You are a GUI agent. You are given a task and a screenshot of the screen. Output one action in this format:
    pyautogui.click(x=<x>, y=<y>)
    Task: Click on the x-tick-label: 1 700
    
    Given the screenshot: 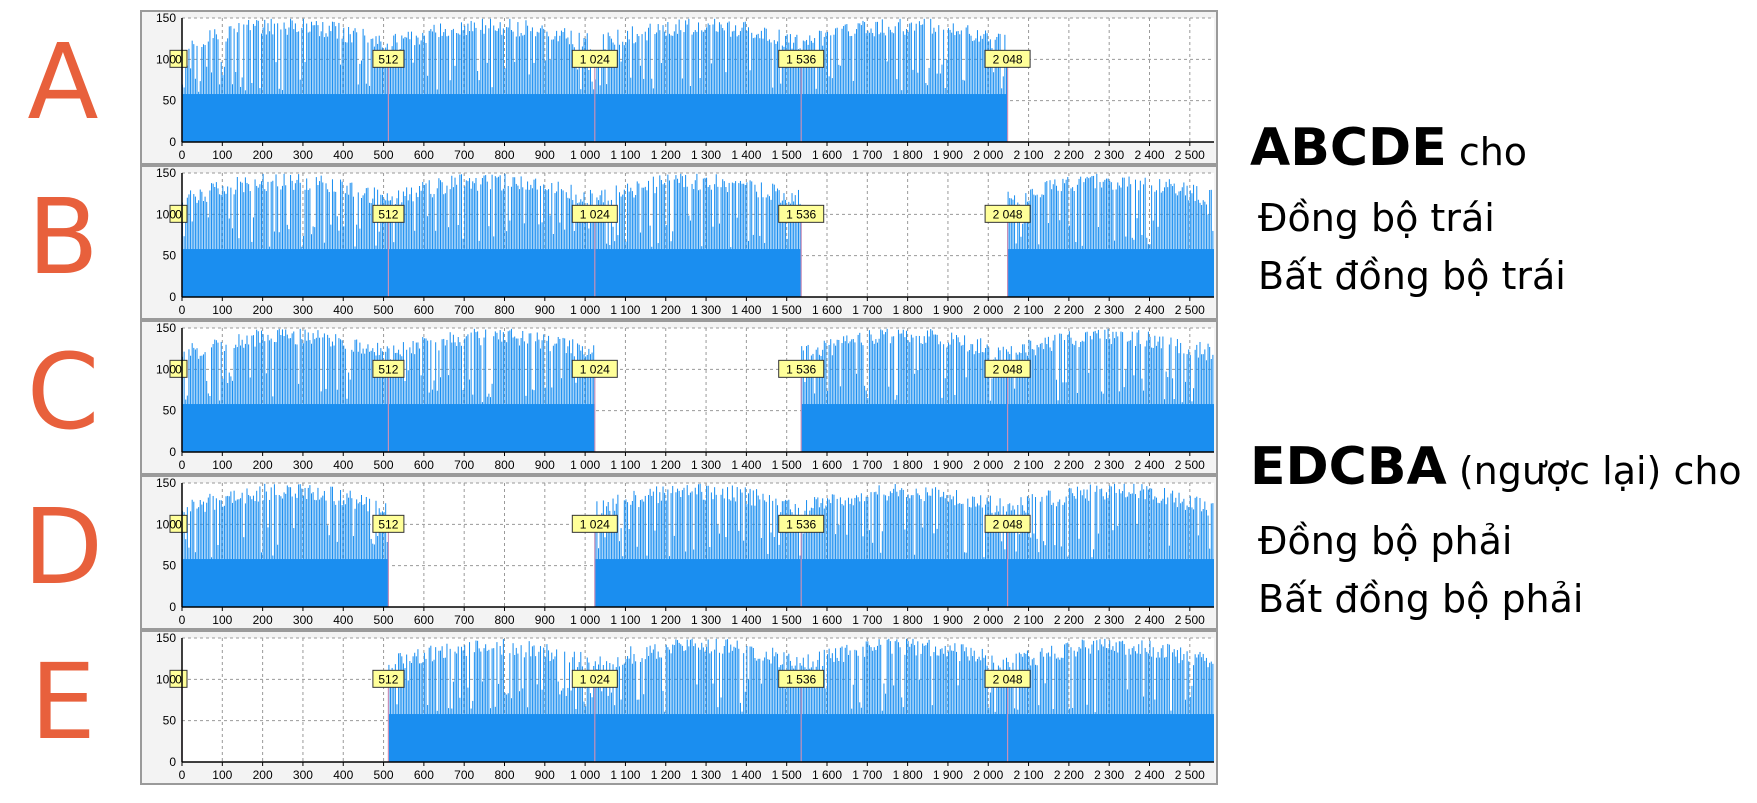 What is the action you would take?
    pyautogui.click(x=867, y=465)
    